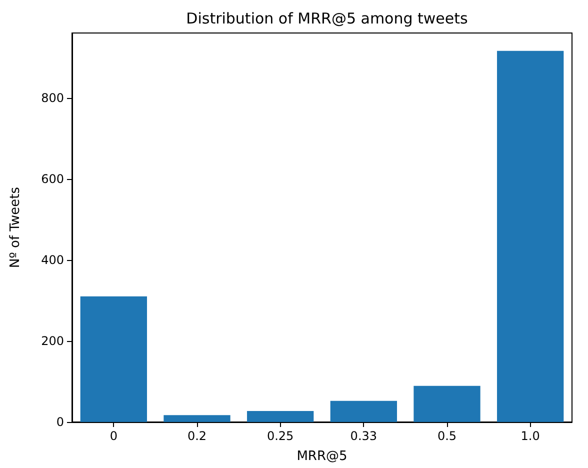 Image resolution: width=588 pixels, height=468 pixels. What do you see at coordinates (280, 436) in the screenshot?
I see `x-tick-label: 0.25` at bounding box center [280, 436].